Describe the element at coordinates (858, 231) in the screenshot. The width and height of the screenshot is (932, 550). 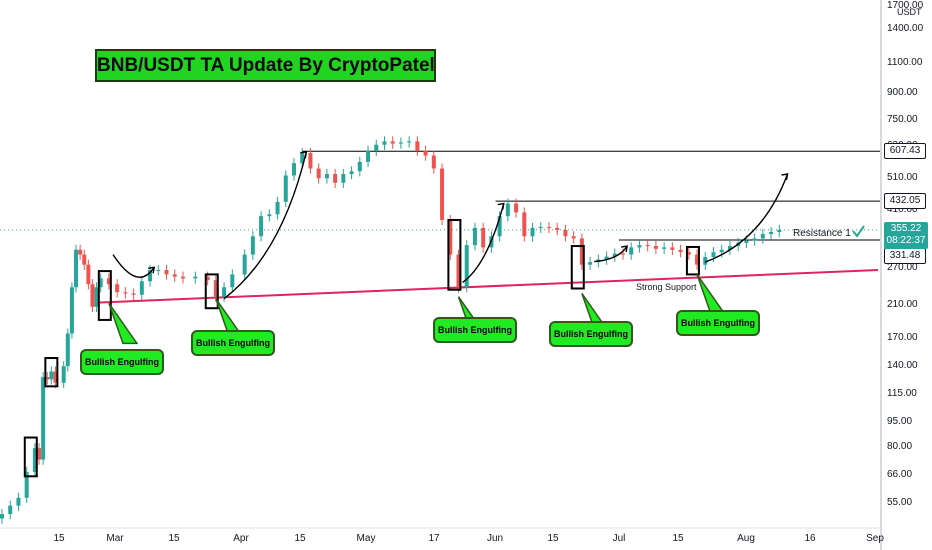
I see `checkmark-icon` at that location.